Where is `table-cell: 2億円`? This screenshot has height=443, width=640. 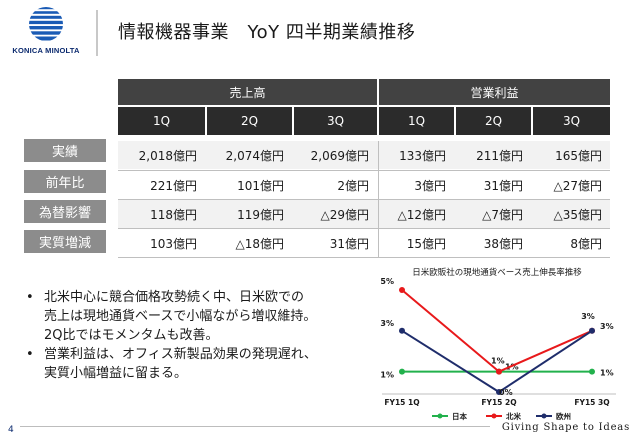
table-cell: 2億円 is located at coordinates (353, 185).